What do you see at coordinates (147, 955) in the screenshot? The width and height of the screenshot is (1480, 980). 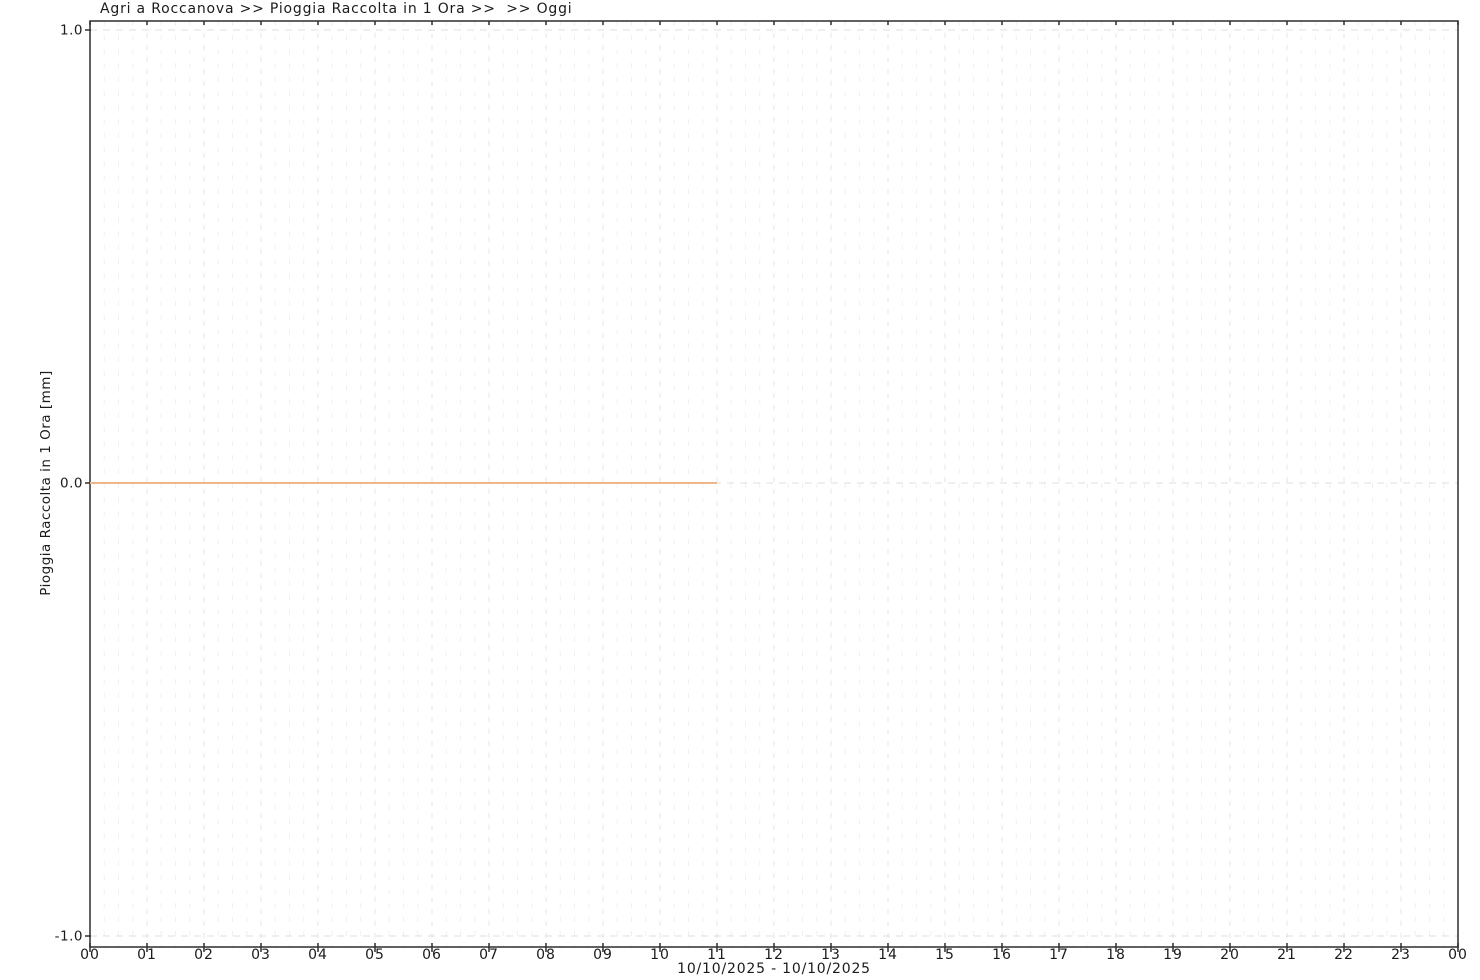 I see `x-tick-label: 01` at bounding box center [147, 955].